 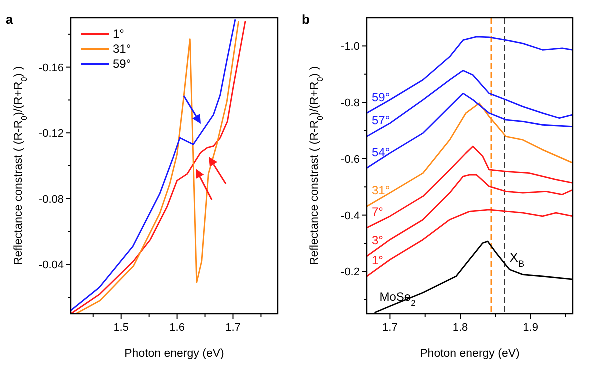 What do you see at coordinates (350, 160) in the screenshot?
I see `y-tick-label: -0.6` at bounding box center [350, 160].